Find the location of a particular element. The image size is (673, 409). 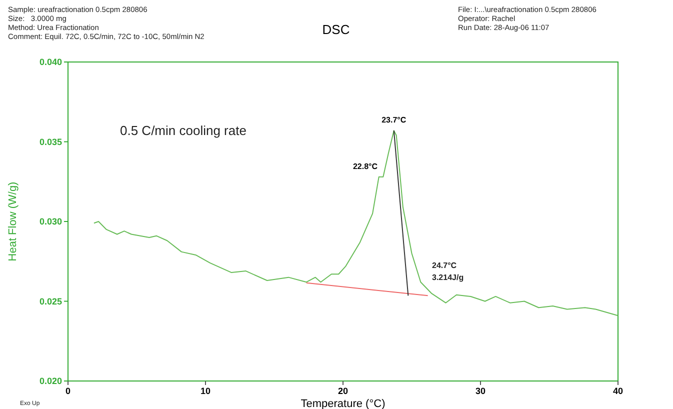

y-tick-label: 0.040 is located at coordinates (50, 62).